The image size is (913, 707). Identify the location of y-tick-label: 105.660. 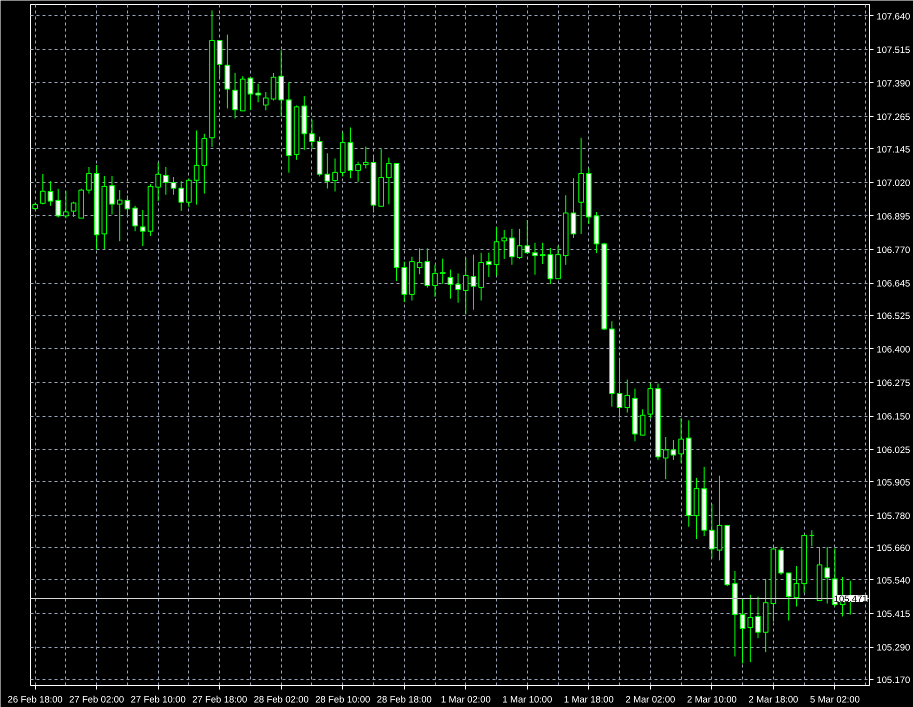
(893, 548).